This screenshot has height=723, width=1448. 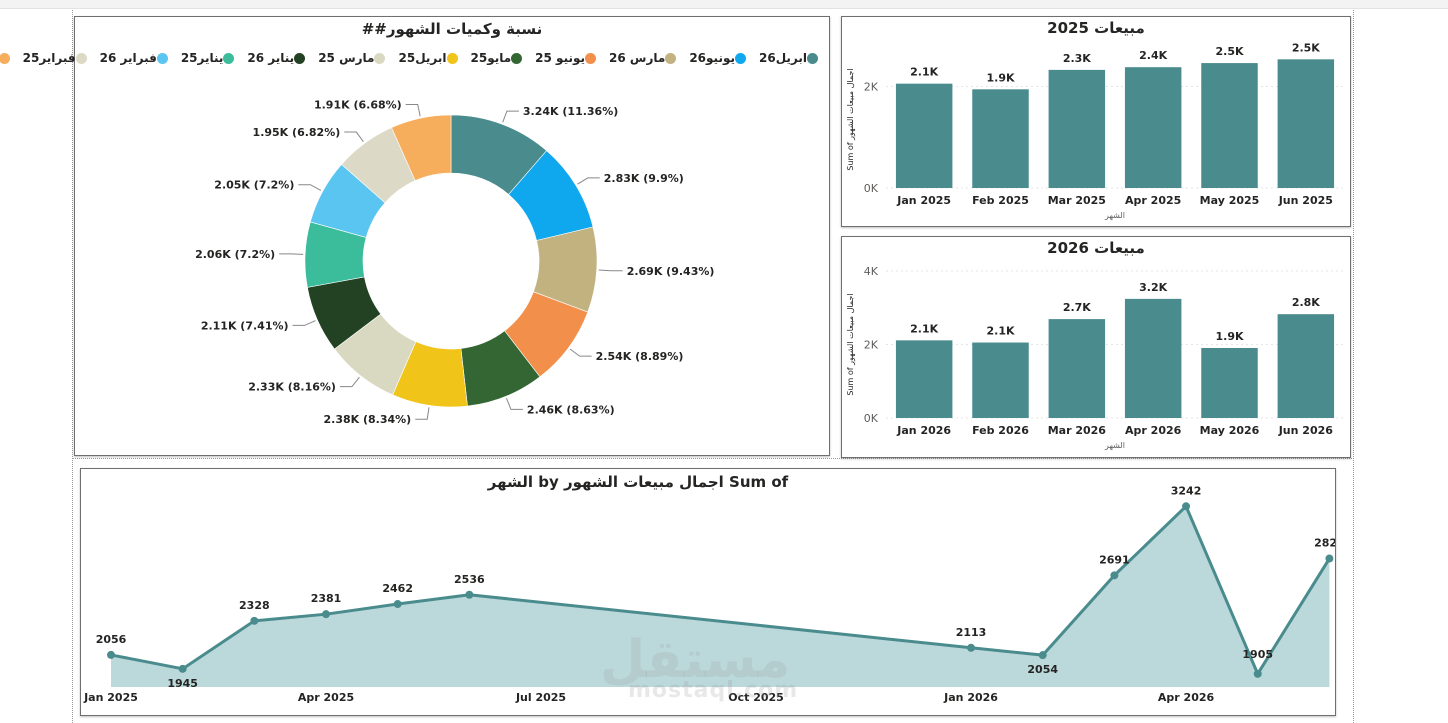 I want to click on legend-item: يناير25, so click(x=209, y=58).